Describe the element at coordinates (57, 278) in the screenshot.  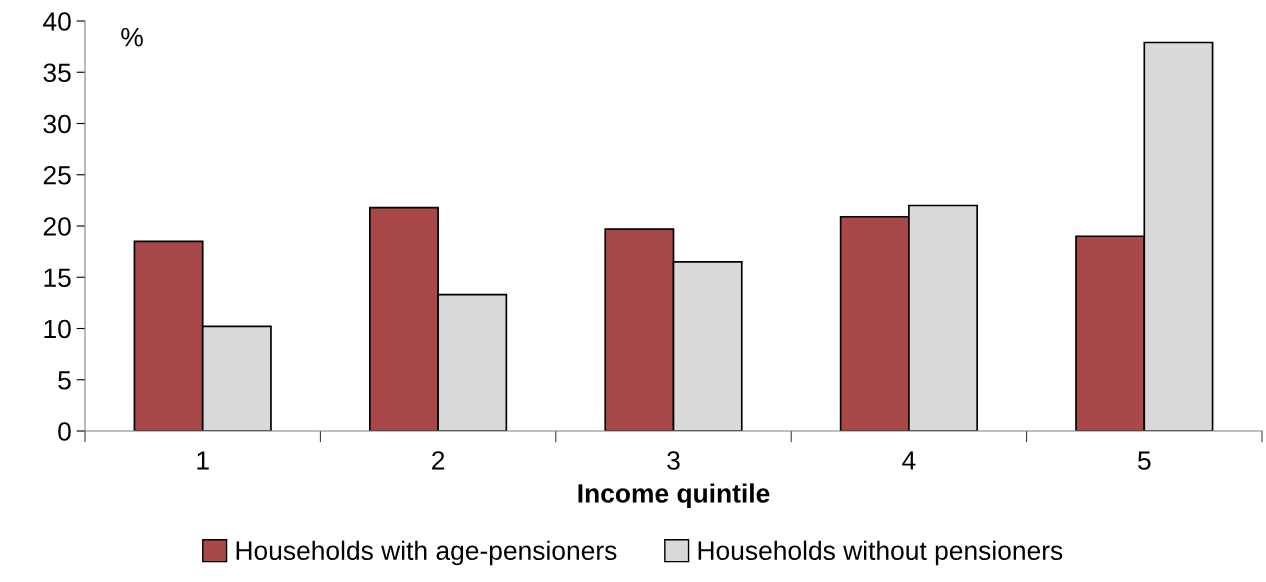
I see `y-tick-label: 15` at that location.